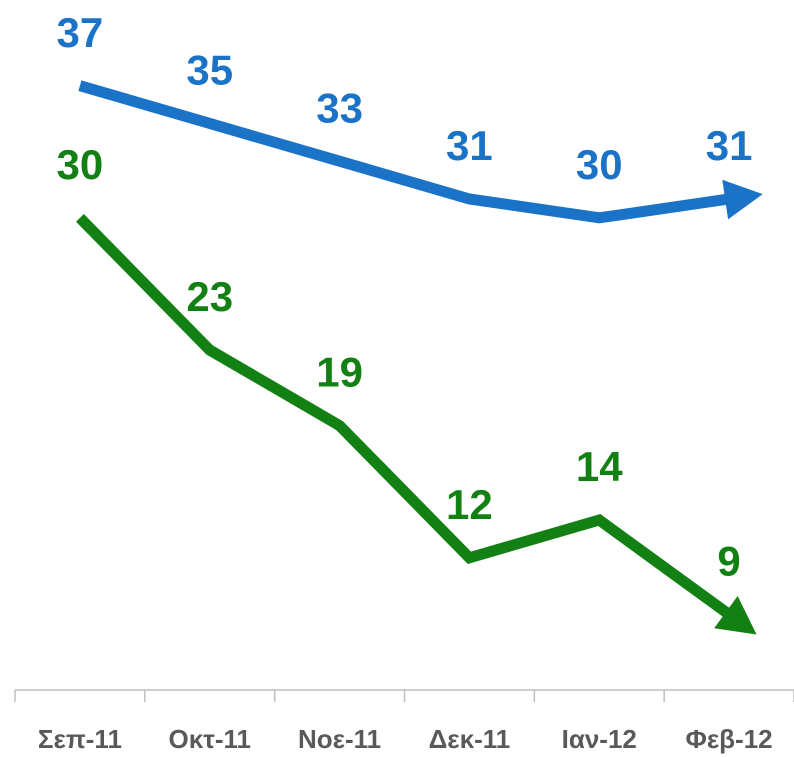 This screenshot has height=757, width=794. What do you see at coordinates (209, 296) in the screenshot?
I see `data-label: 23` at bounding box center [209, 296].